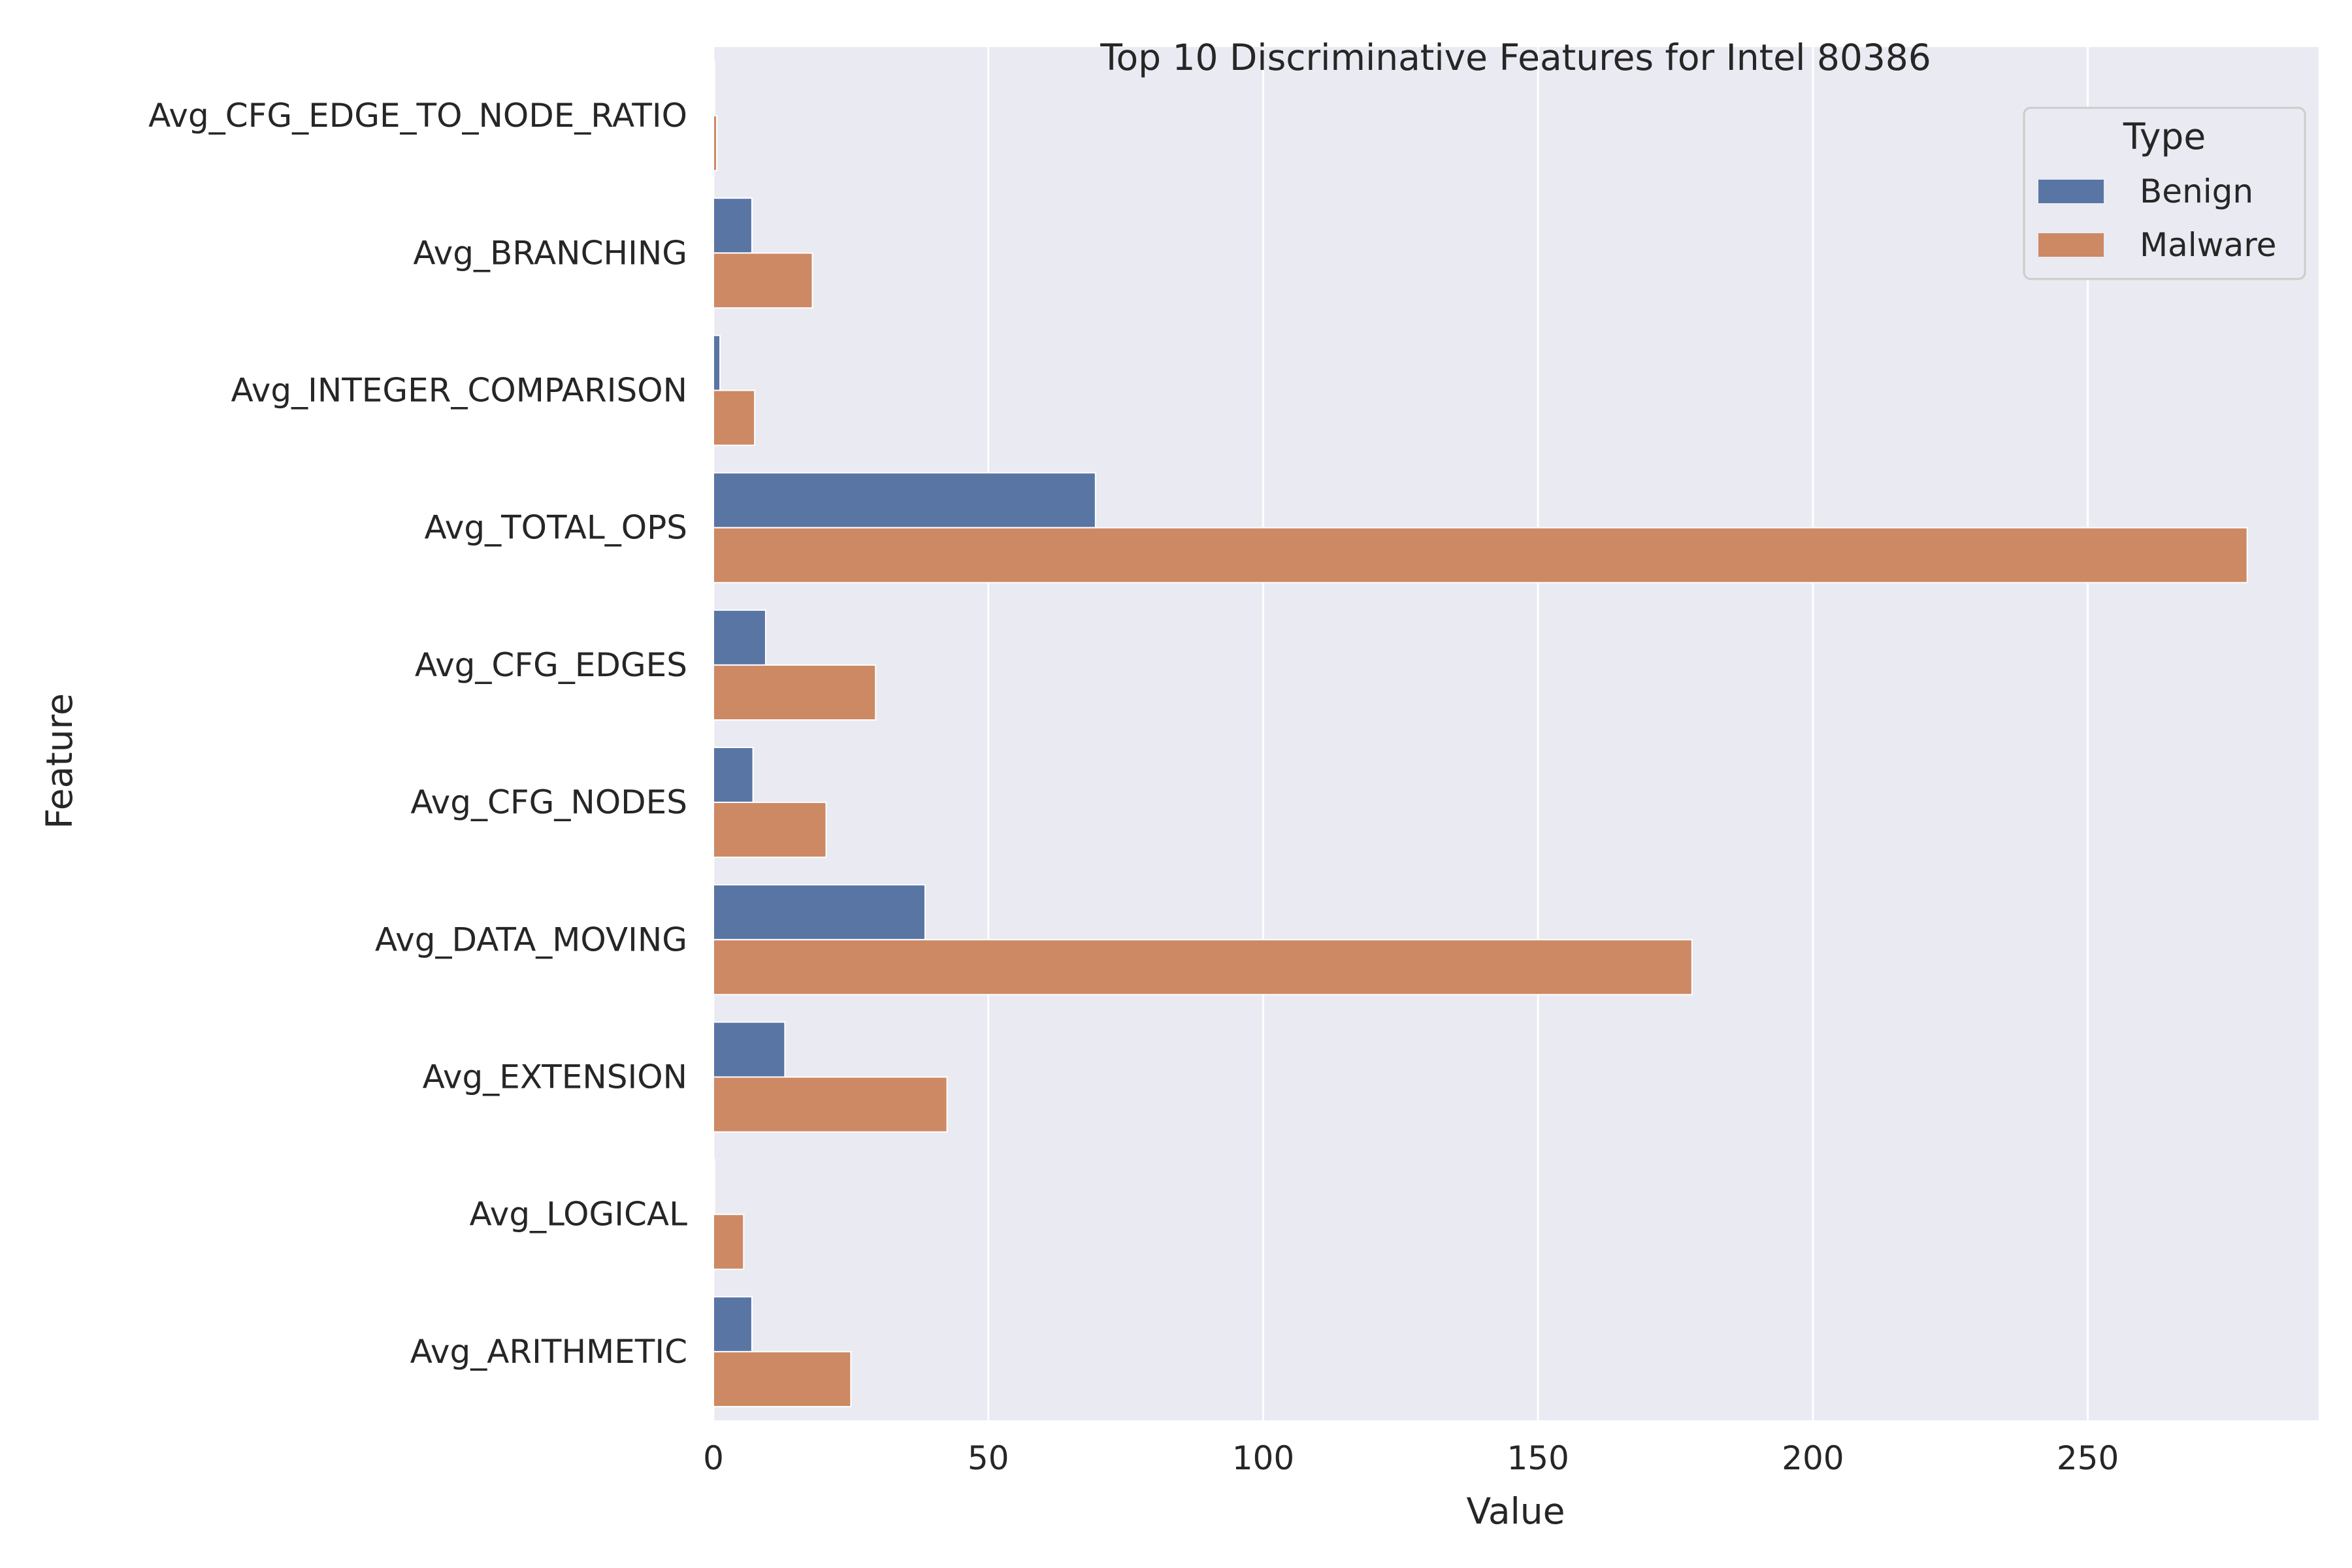 Image resolution: width=2352 pixels, height=1568 pixels. I want to click on bar-malware-avg-branching, so click(763, 280).